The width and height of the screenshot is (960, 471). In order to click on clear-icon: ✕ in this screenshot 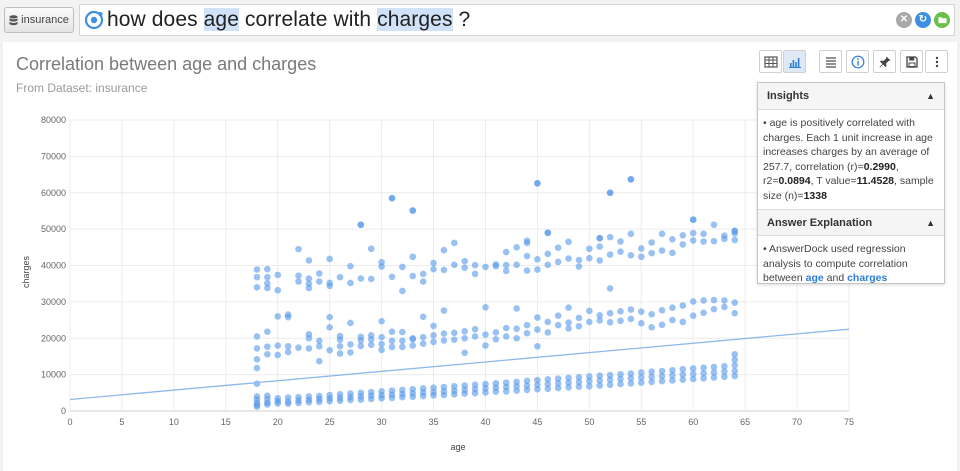, I will do `click(904, 20)`.